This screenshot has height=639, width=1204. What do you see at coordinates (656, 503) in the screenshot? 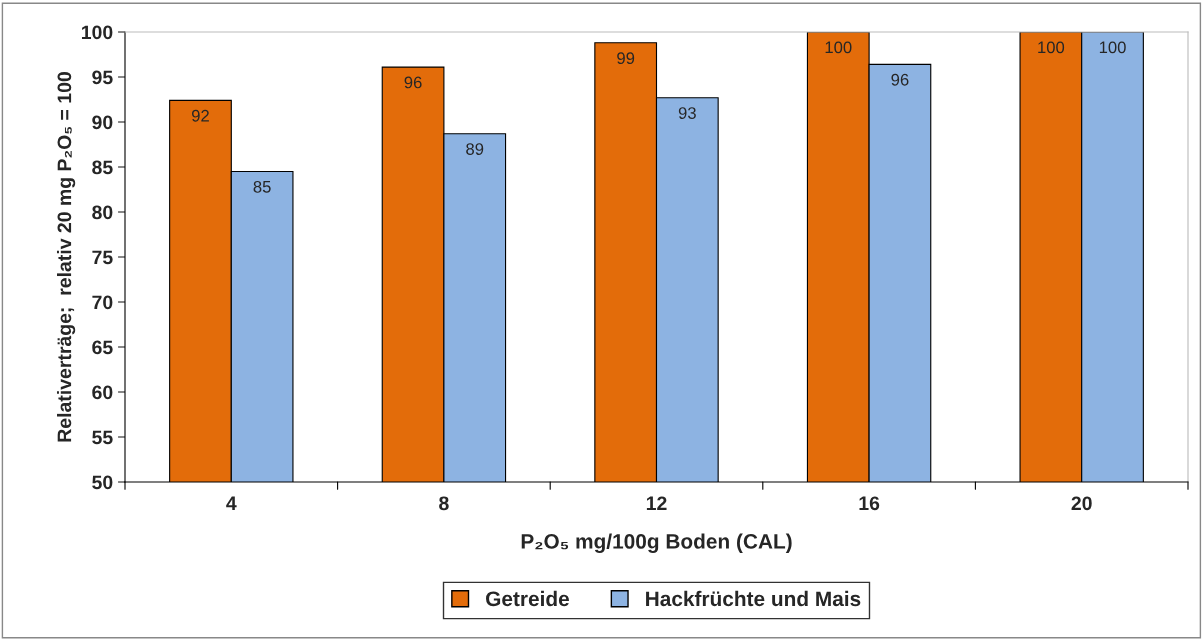
I see `x-tick-label: 12` at bounding box center [656, 503].